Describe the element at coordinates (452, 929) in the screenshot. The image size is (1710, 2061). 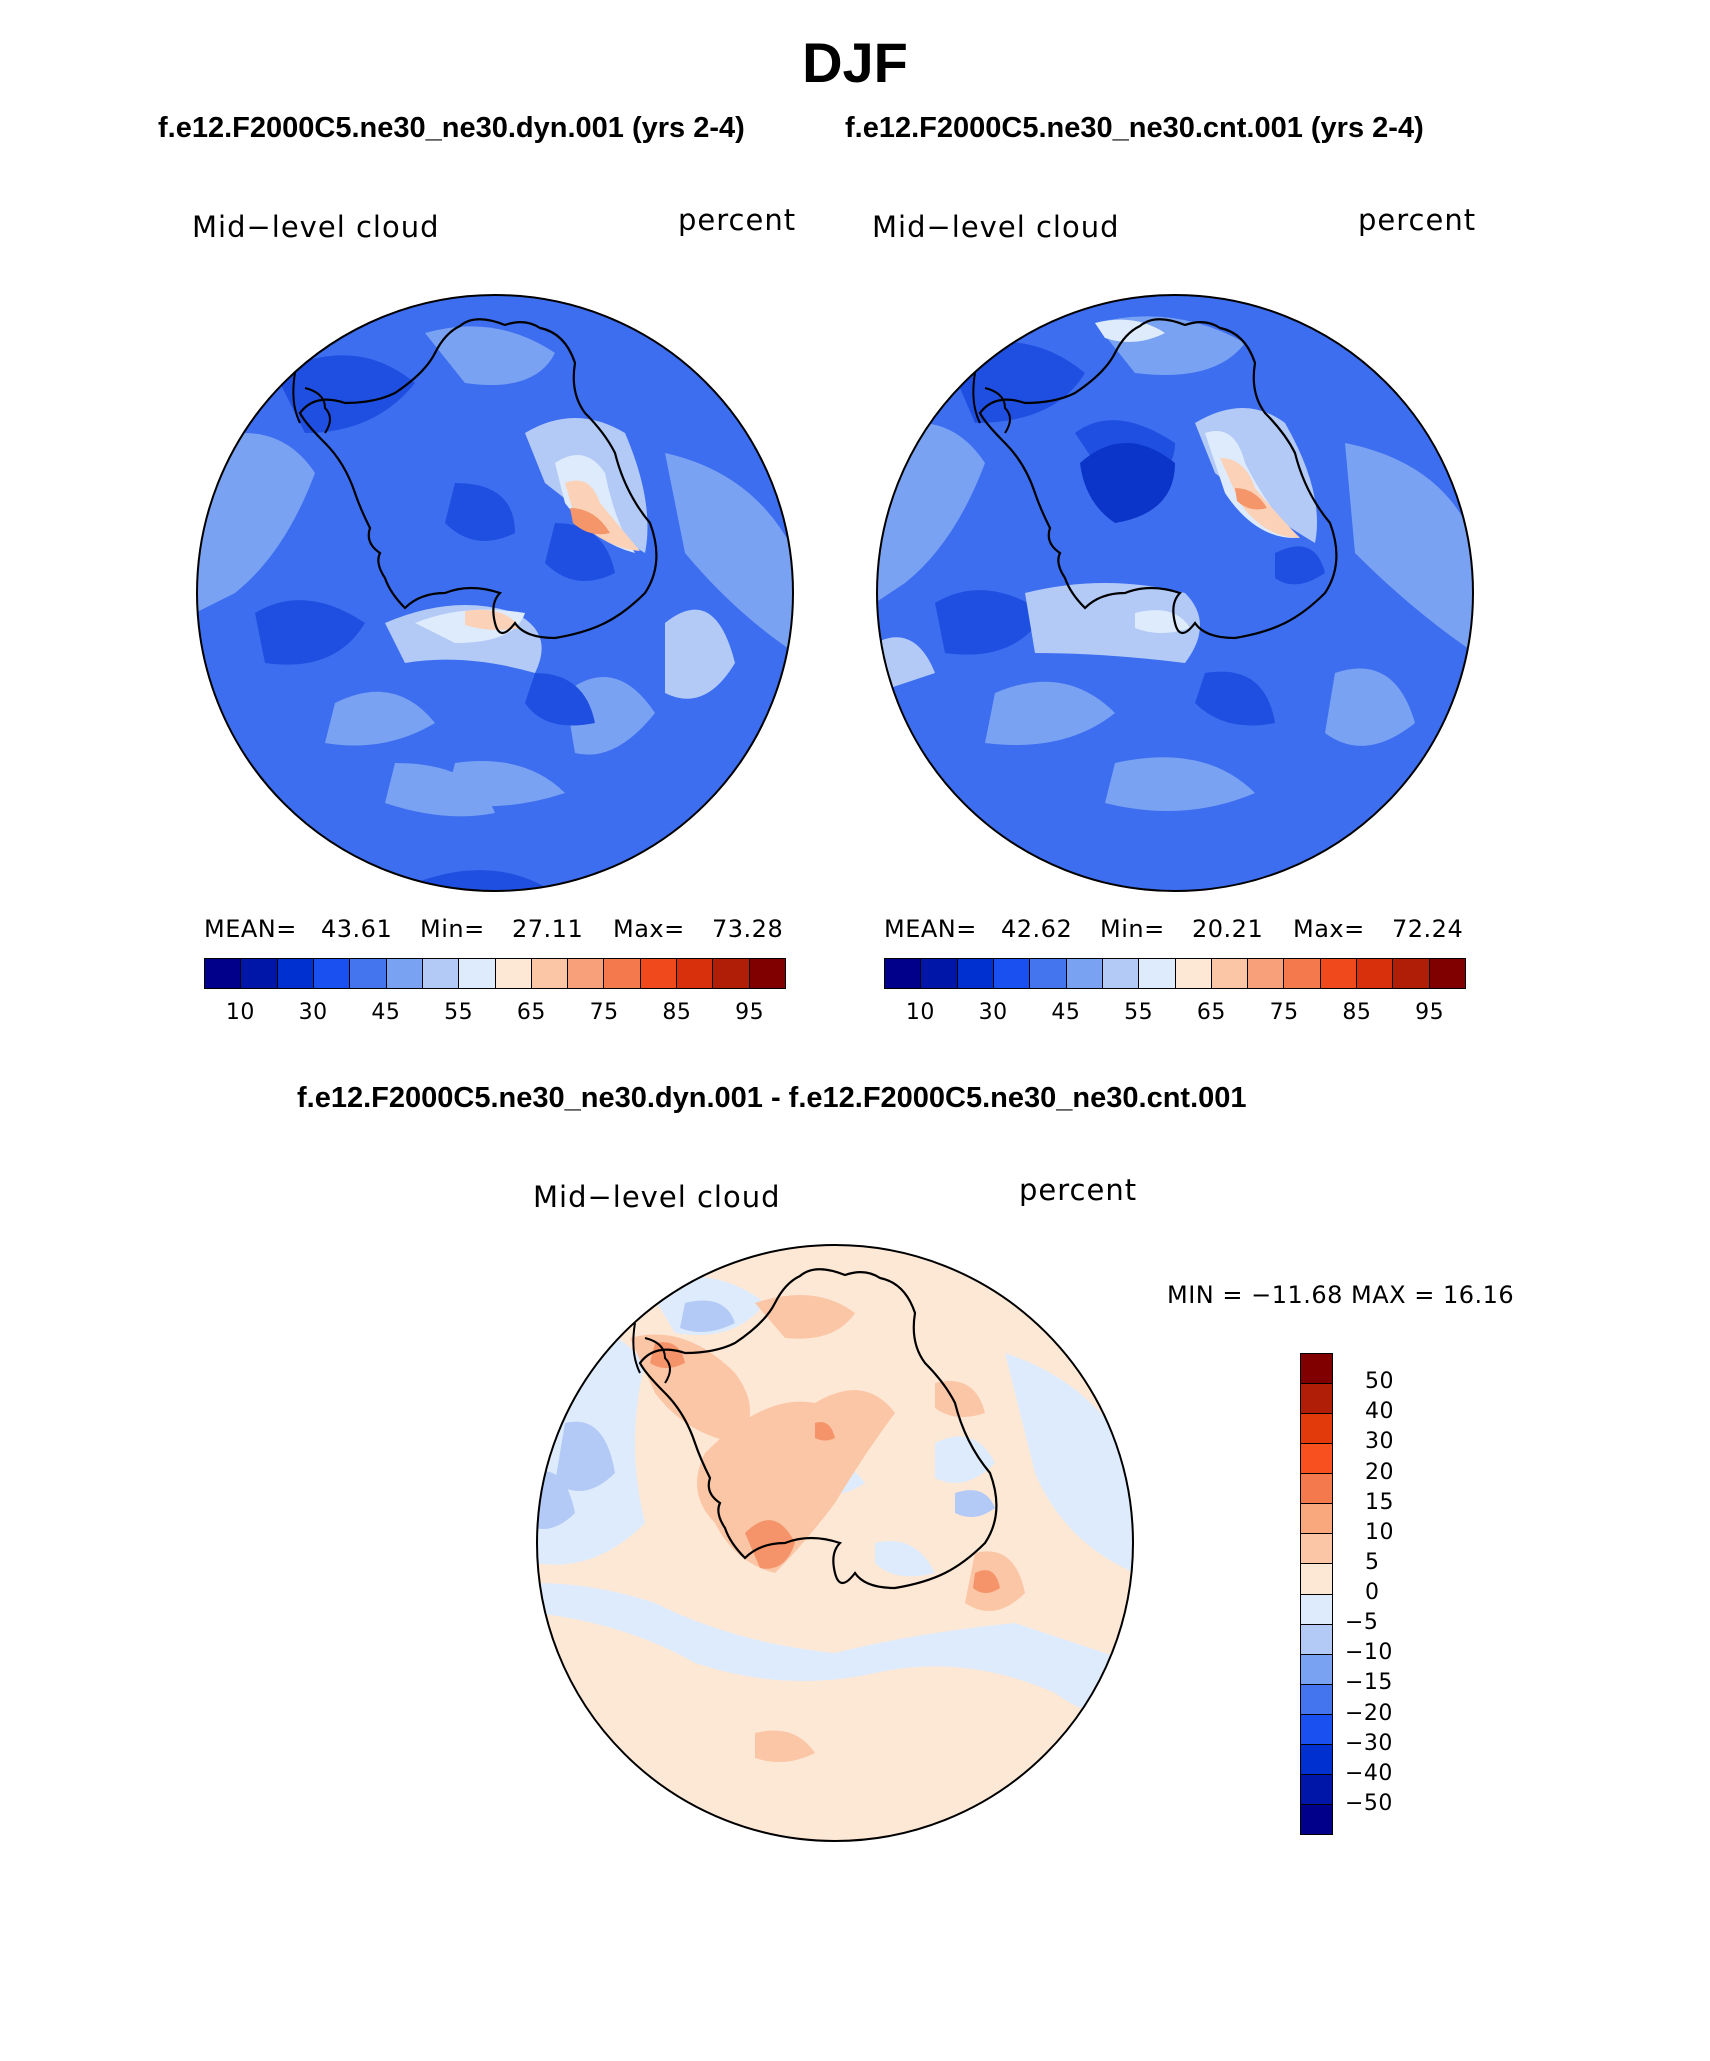
I see `panel1-min-label: Min=` at that location.